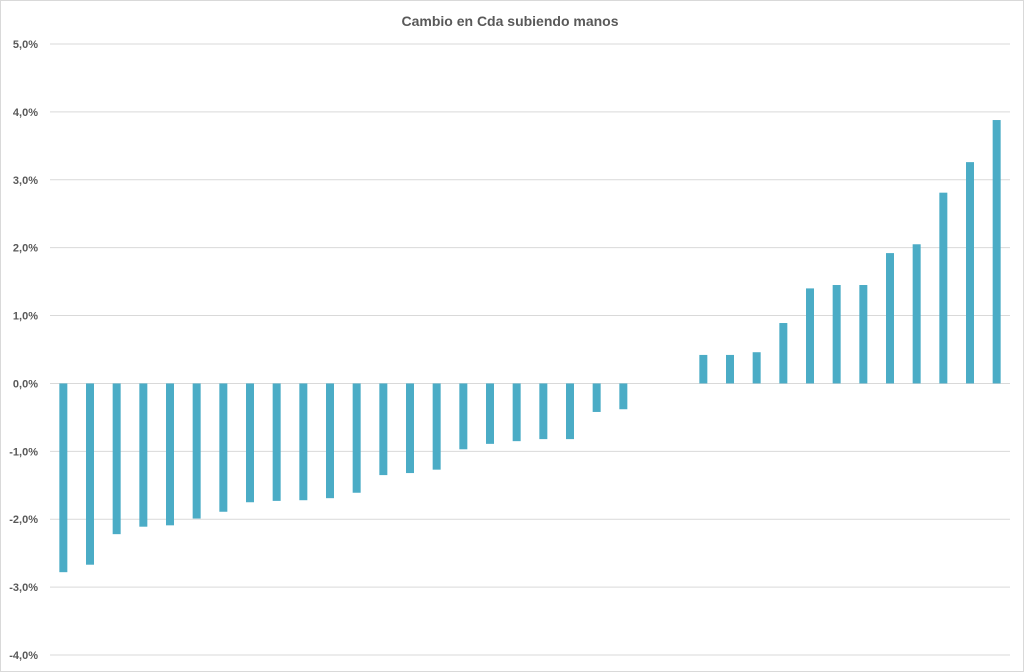 This screenshot has height=672, width=1024. What do you see at coordinates (509, 21) in the screenshot?
I see `chart-title: Cambio en Cda subiendo manos` at bounding box center [509, 21].